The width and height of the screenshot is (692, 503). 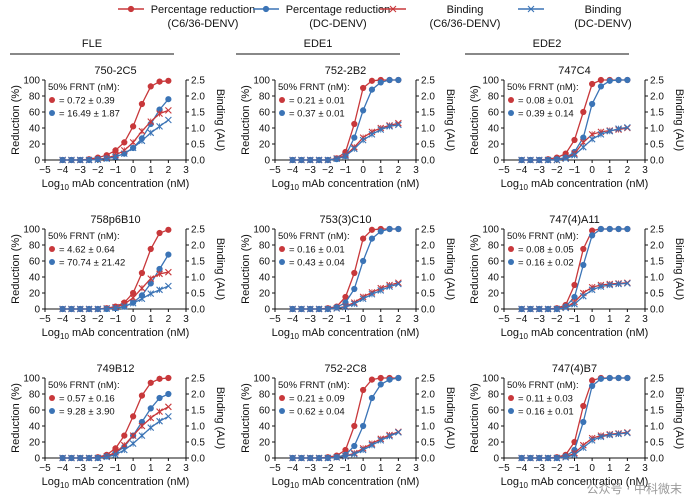 What do you see at coordinates (92, 44) in the screenshot?
I see `group-label-fle: FLE` at bounding box center [92, 44].